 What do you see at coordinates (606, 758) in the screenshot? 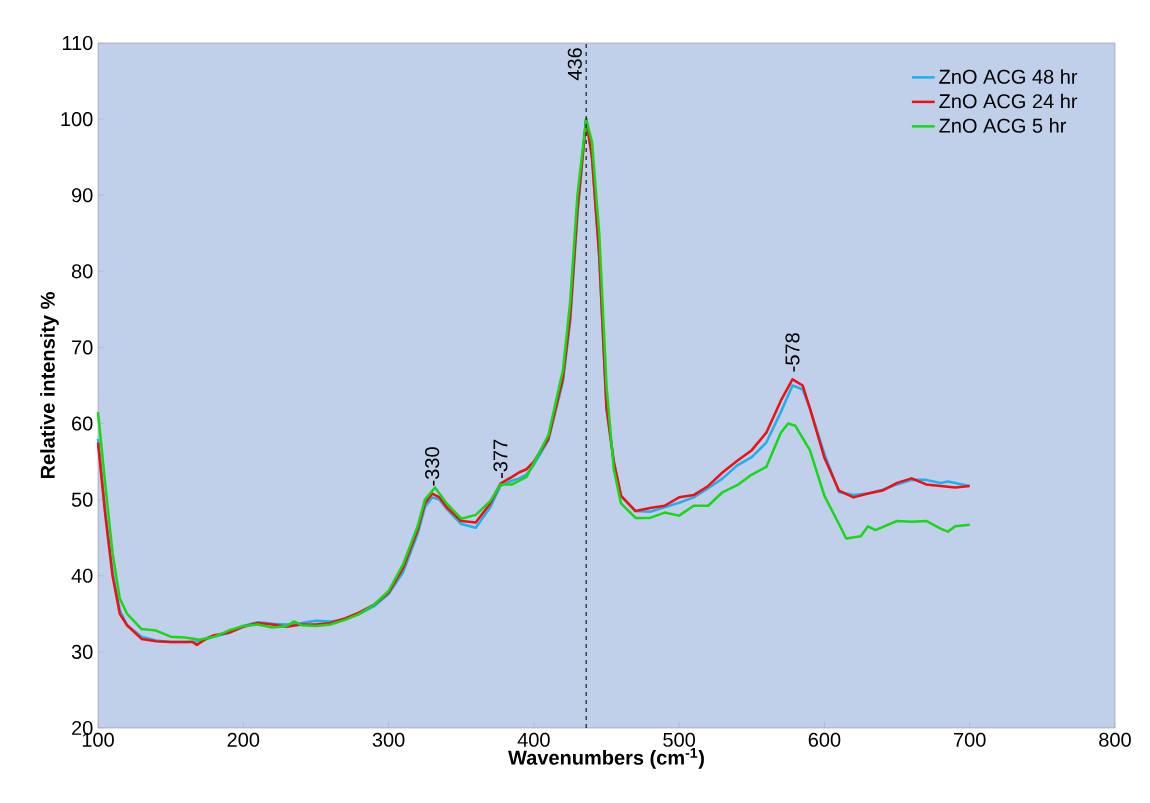
I see `x-axis-title: Wavenumbers (cm$^{-1}$)` at bounding box center [606, 758].